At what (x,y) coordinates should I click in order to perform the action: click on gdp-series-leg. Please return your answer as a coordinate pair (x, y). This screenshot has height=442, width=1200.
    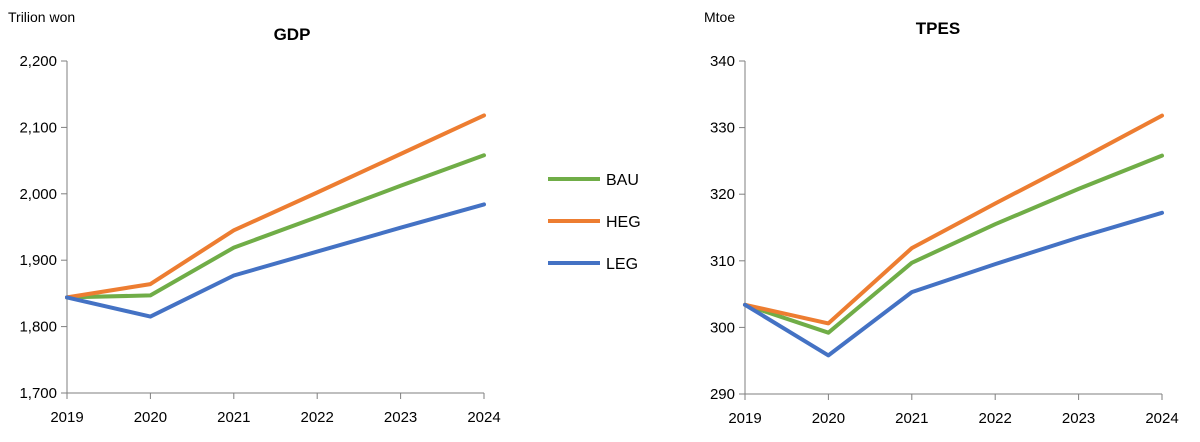
    Looking at the image, I should click on (275, 260).